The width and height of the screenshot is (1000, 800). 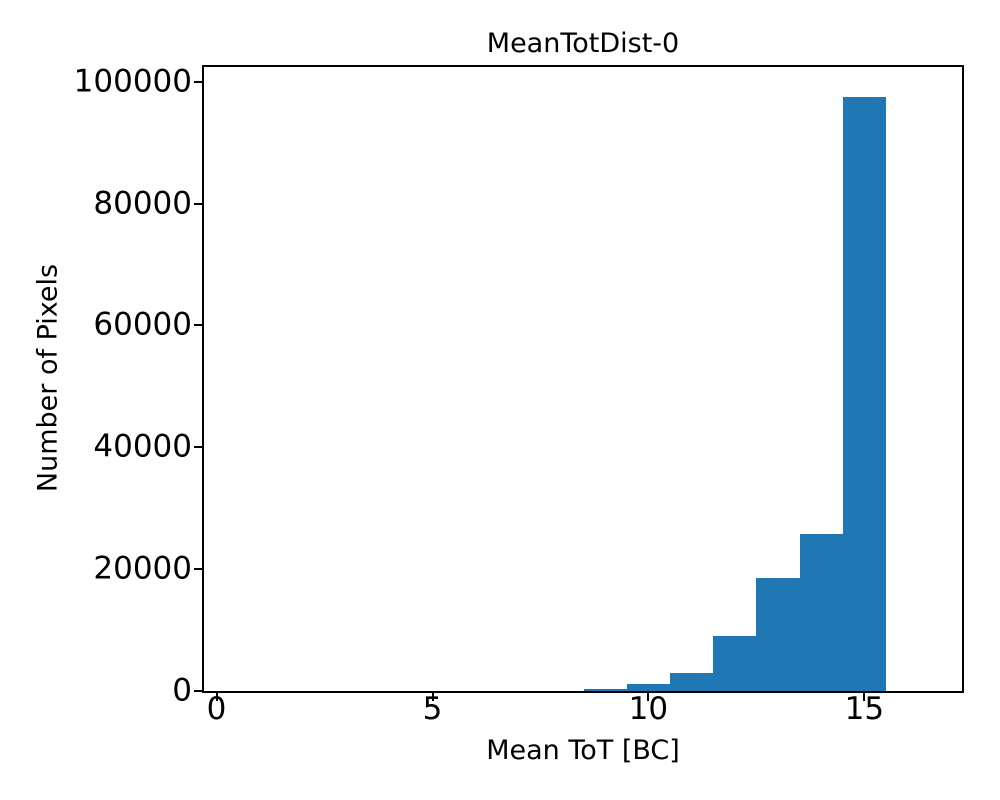 What do you see at coordinates (132, 81) in the screenshot?
I see `y-tick-label: 100000` at bounding box center [132, 81].